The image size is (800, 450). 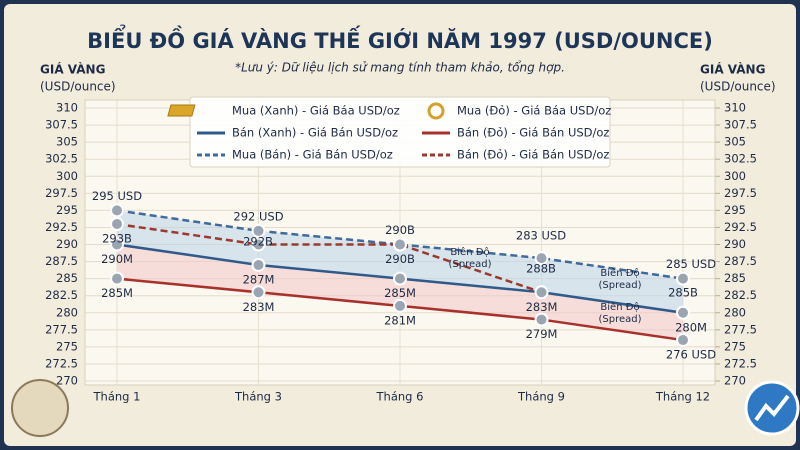 What do you see at coordinates (67, 346) in the screenshot?
I see `y-tick-label: 275` at bounding box center [67, 346].